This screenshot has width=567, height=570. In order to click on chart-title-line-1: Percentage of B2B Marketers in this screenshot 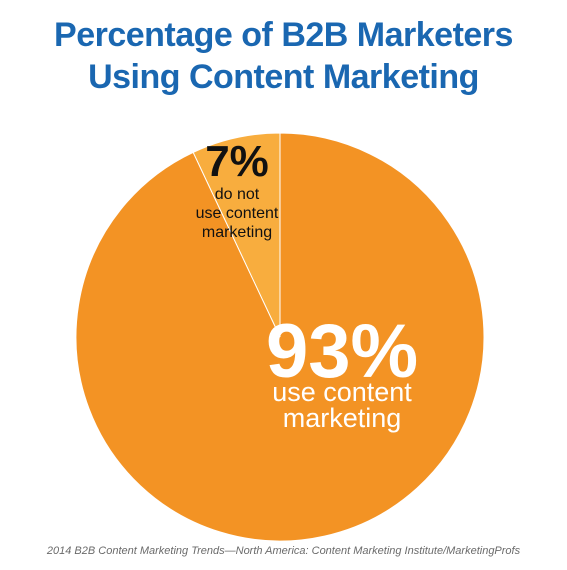, I will do `click(283, 35)`.